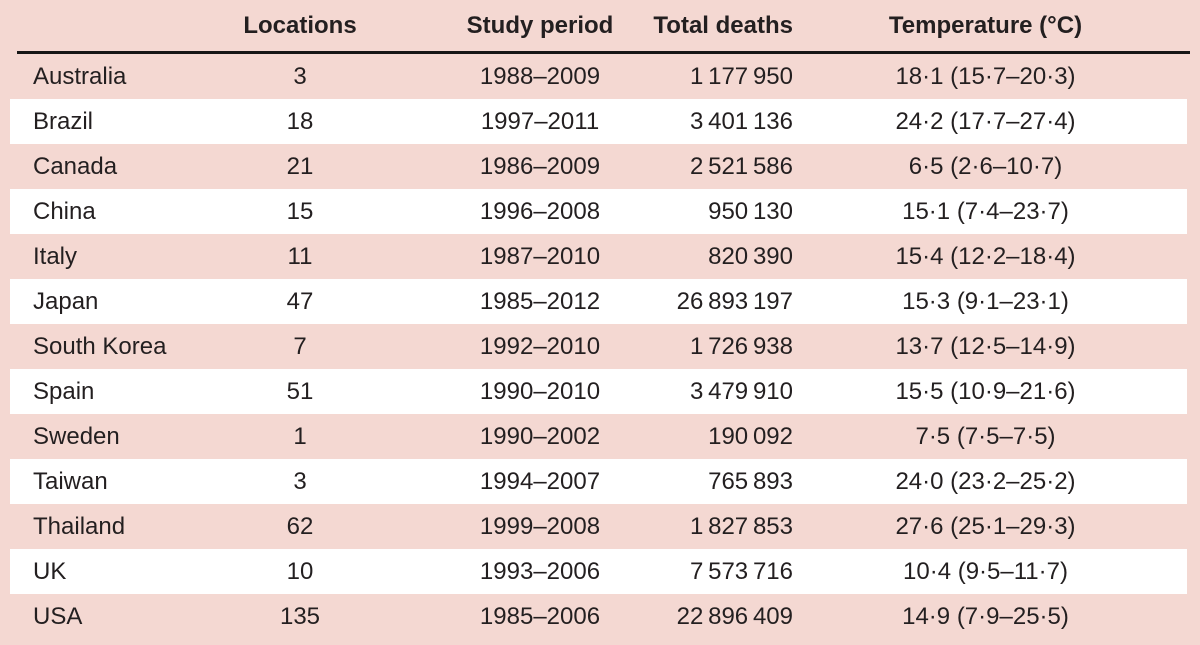  What do you see at coordinates (540, 76) in the screenshot?
I see `cell-study-period: 1988–2009` at bounding box center [540, 76].